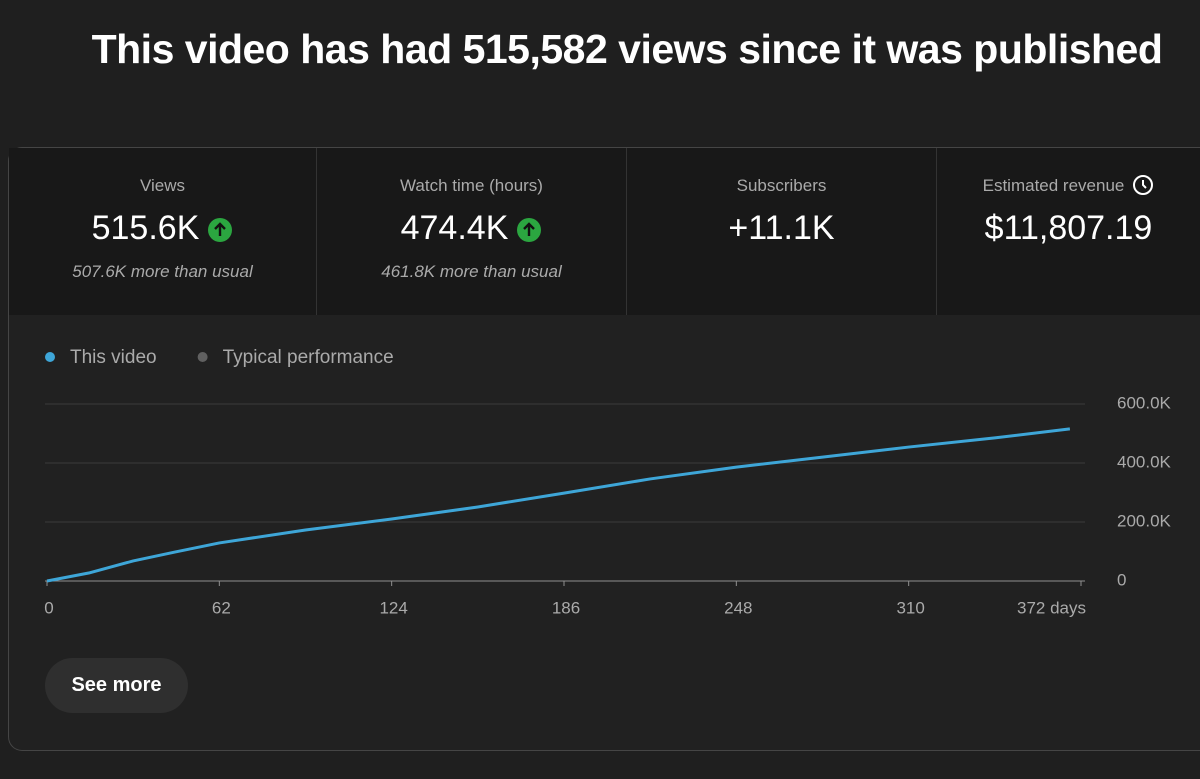 The height and width of the screenshot is (779, 1200). What do you see at coordinates (1143, 185) in the screenshot?
I see `clock-icon` at bounding box center [1143, 185].